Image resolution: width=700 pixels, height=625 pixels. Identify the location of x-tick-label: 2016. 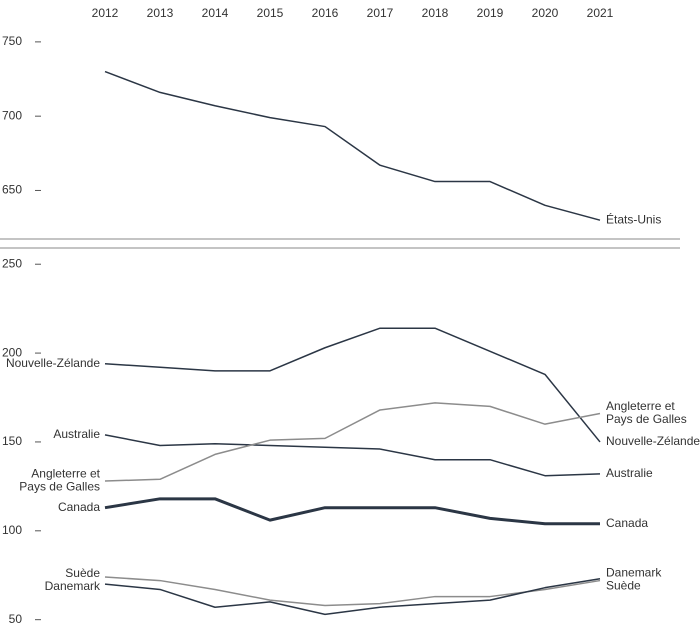
(325, 13).